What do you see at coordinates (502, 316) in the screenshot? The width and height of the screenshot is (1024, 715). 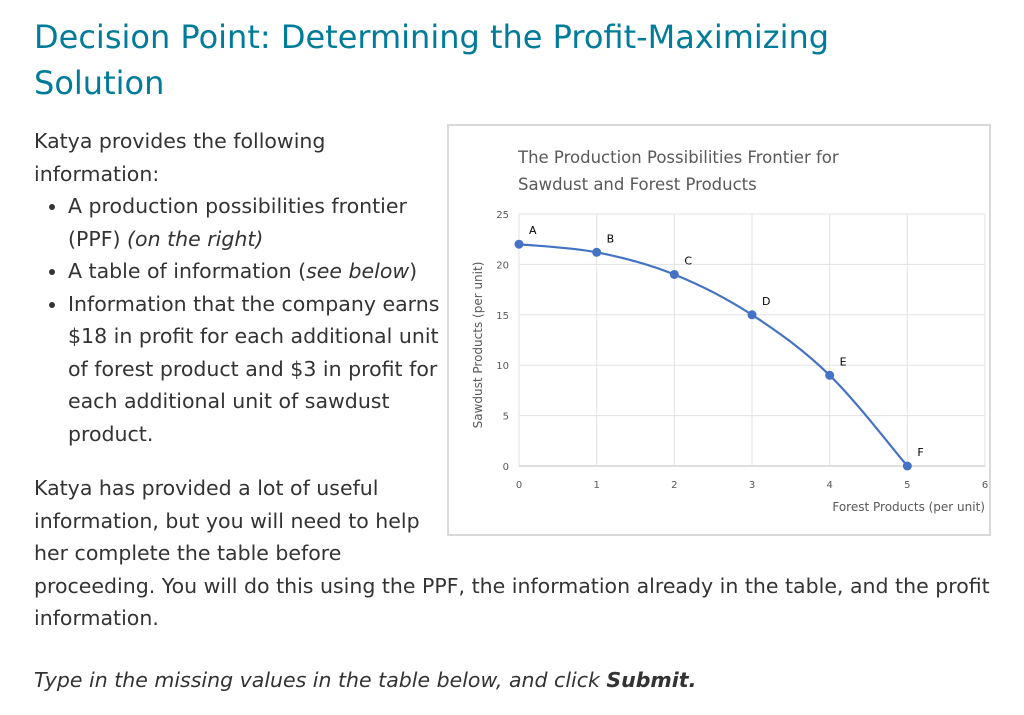 I see `y-tick-label: 15` at bounding box center [502, 316].